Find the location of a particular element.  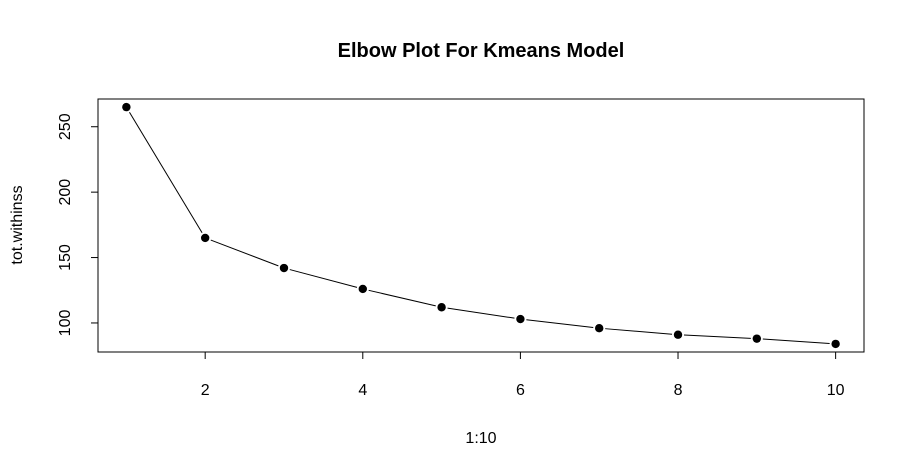

x-tick-label: 10 is located at coordinates (836, 390).